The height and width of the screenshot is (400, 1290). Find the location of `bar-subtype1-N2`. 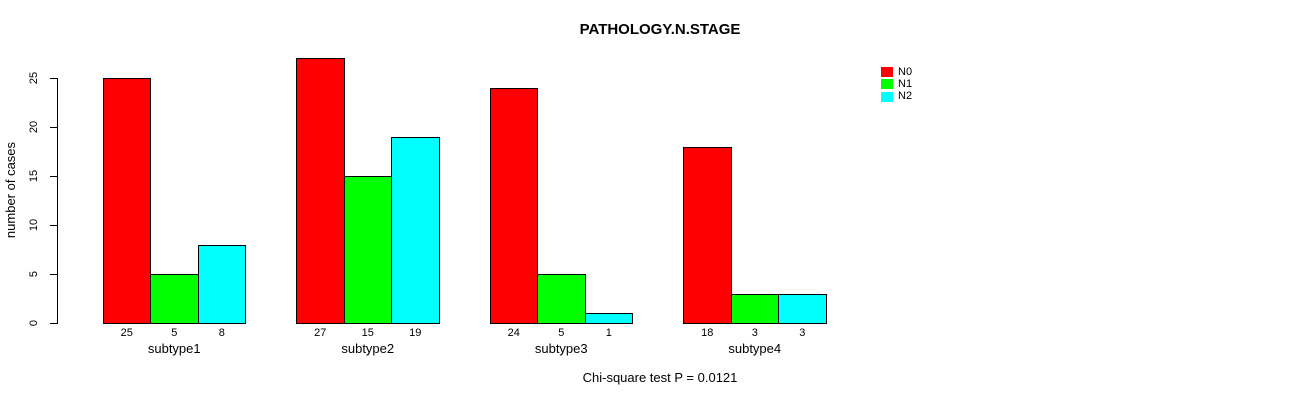

bar-subtype1-N2 is located at coordinates (221, 284).